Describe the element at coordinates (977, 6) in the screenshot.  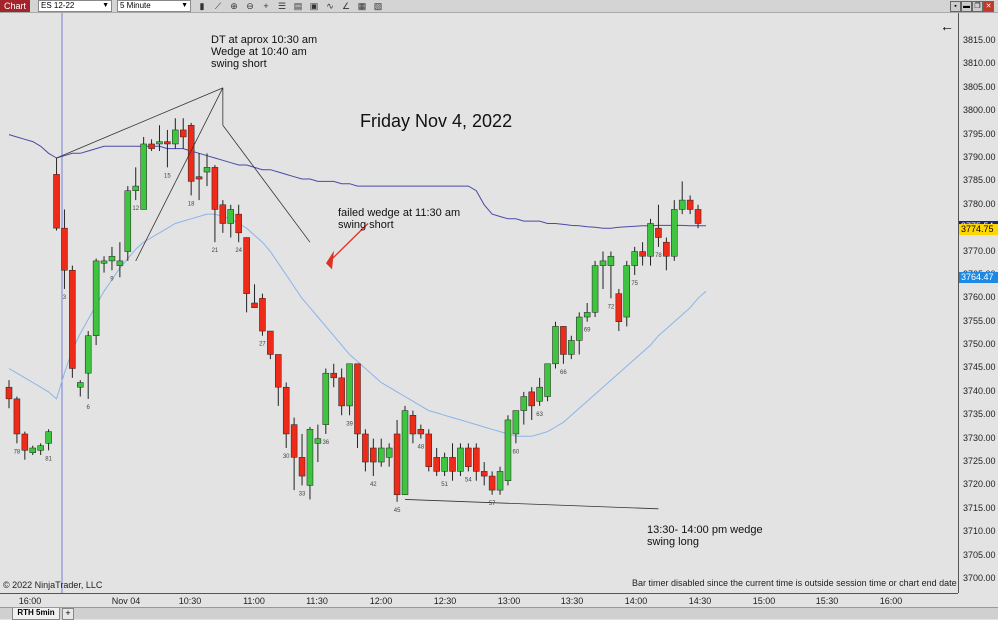
I see `restore-icon: ❐` at that location.